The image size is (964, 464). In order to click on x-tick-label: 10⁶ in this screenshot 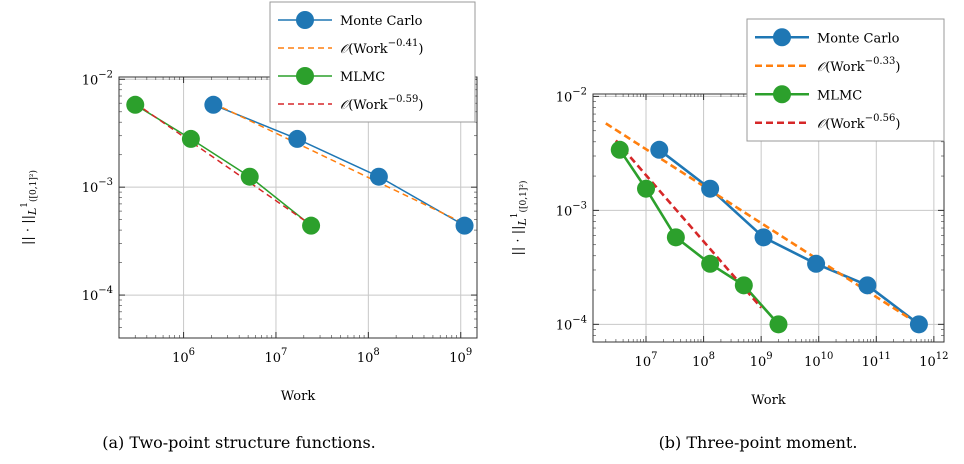, I will do `click(183, 356)`.